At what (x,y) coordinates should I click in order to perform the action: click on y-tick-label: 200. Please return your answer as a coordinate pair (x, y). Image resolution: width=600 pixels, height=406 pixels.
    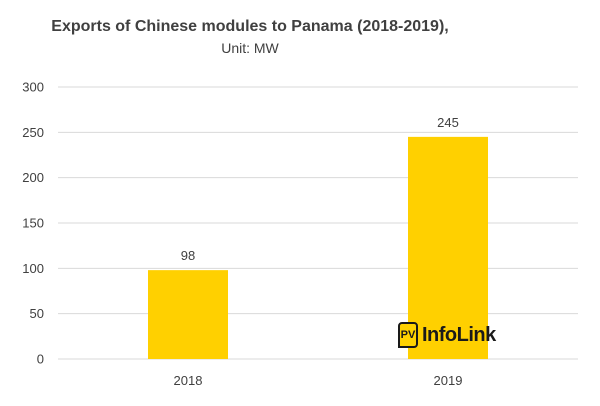
    Looking at the image, I should click on (33, 177).